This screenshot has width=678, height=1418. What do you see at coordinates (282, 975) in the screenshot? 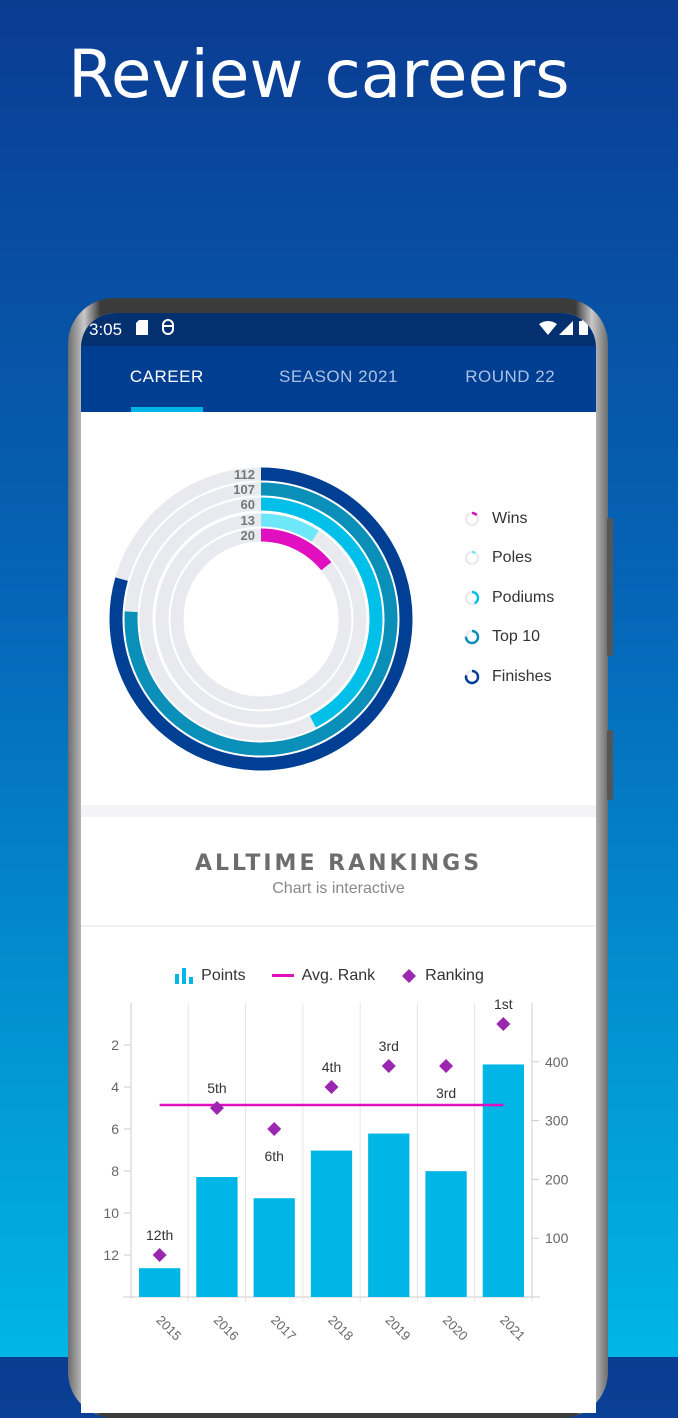
I see `line-icon` at bounding box center [282, 975].